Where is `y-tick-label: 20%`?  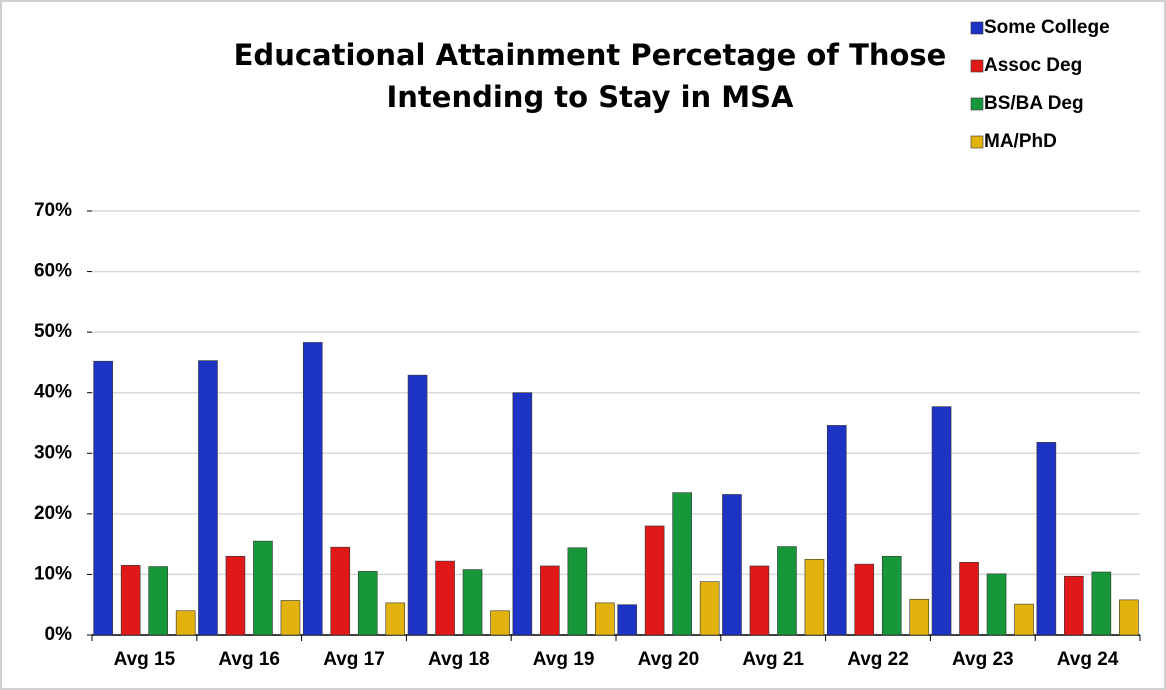 y-tick-label: 20% is located at coordinates (53, 513).